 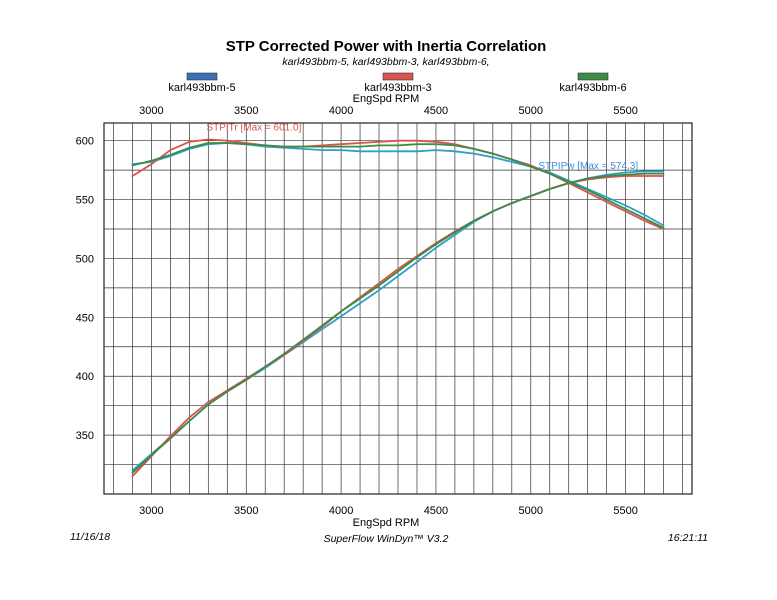 What do you see at coordinates (85, 142) in the screenshot?
I see `y-tick-600: 600` at bounding box center [85, 142].